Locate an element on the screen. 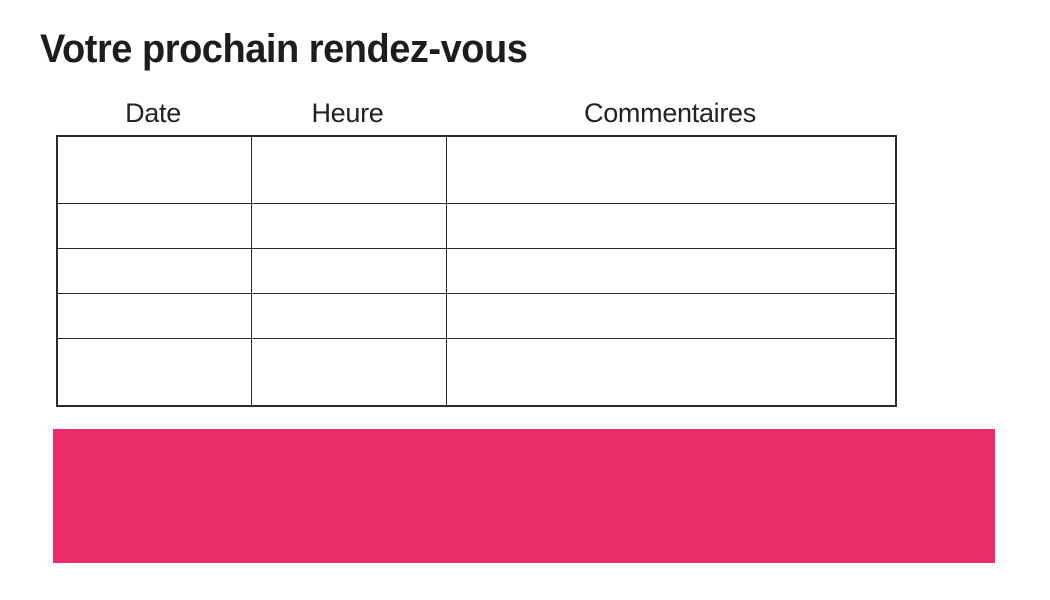 The image size is (1050, 600). column-header-date: Date is located at coordinates (153, 112).